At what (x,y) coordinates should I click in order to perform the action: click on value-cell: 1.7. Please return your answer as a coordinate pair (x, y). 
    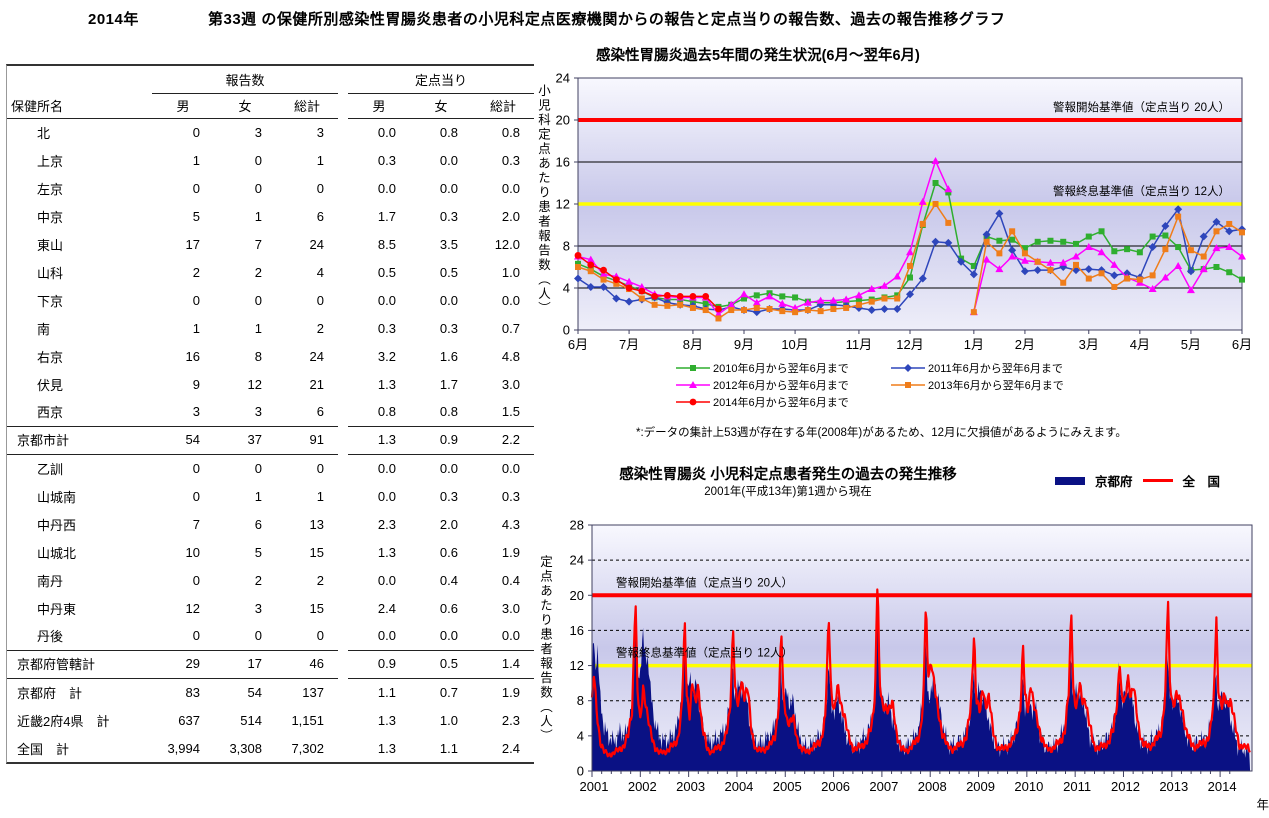
    Looking at the image, I should click on (448, 384).